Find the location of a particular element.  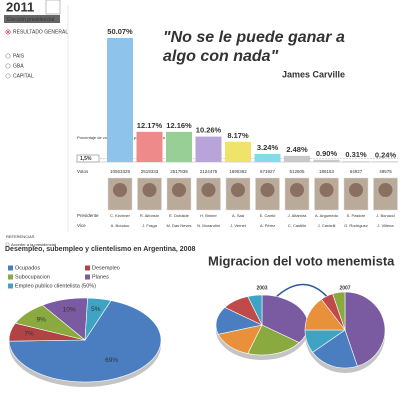

sidebar-item: CAPITAL is located at coordinates (23, 76).